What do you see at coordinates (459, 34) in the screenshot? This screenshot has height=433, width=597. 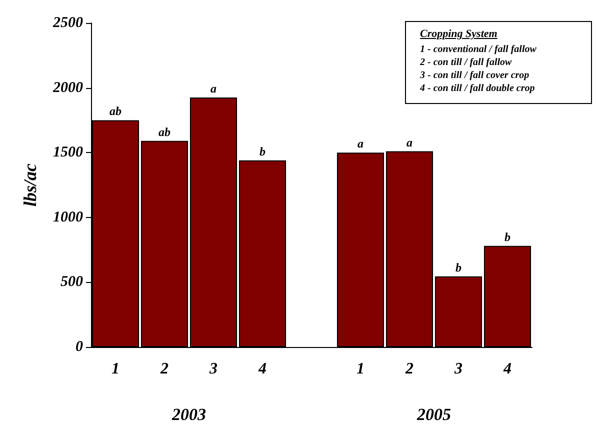 I see `legend-title: Cropping System` at bounding box center [459, 34].